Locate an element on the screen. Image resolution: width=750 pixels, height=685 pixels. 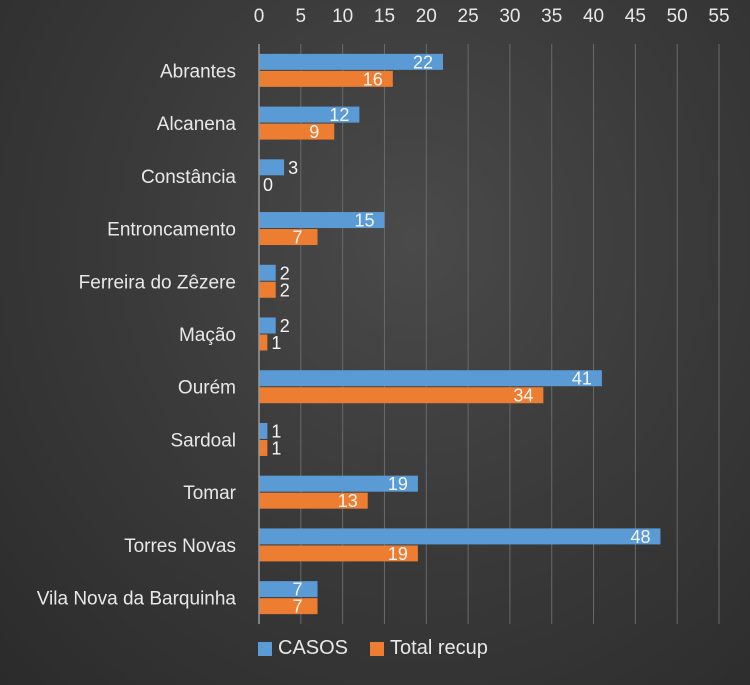
data-label-casos: 41 is located at coordinates (582, 379).